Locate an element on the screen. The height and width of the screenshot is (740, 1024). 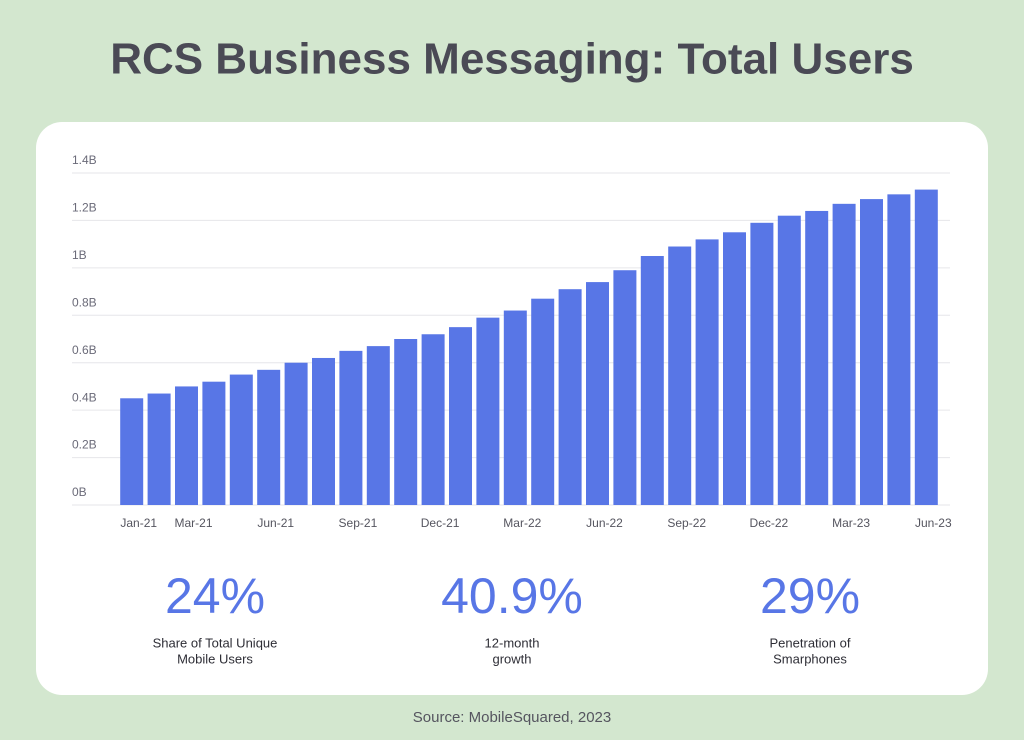
stat-value: 29% is located at coordinates (810, 596).